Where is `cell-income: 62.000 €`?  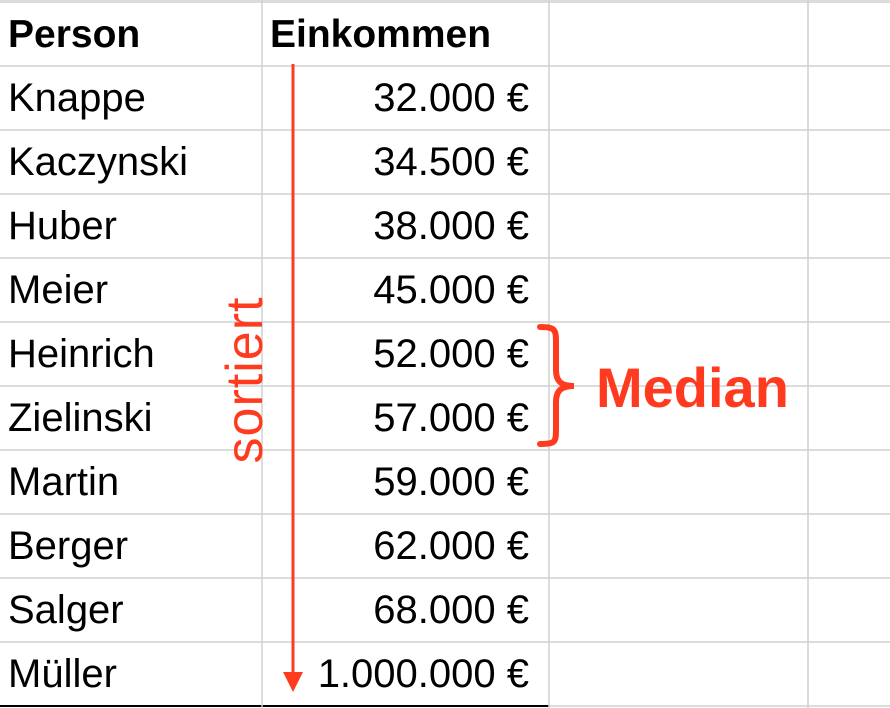
cell-income: 62.000 € is located at coordinates (451, 546).